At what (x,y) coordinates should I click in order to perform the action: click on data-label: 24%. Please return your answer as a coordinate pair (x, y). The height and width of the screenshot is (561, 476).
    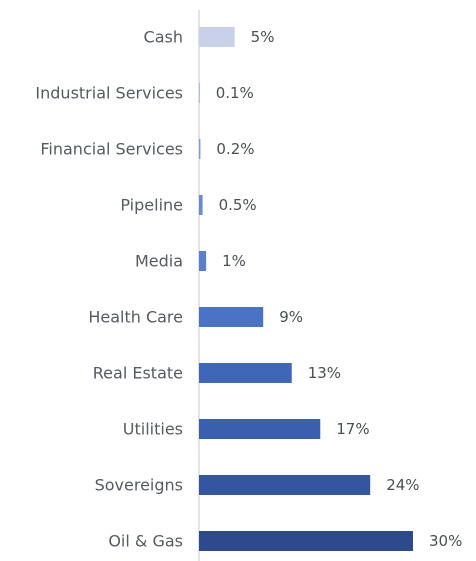
    Looking at the image, I should click on (402, 485).